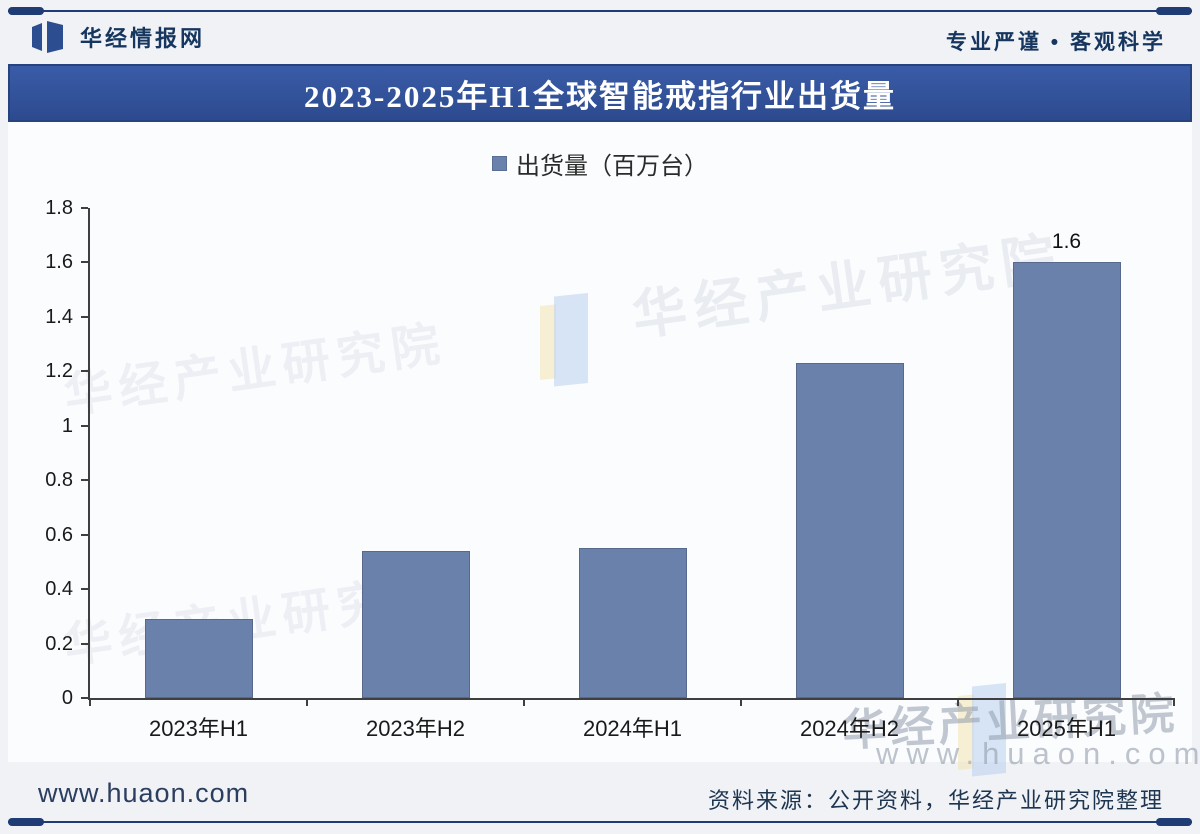 The image size is (1200, 834). Describe the element at coordinates (600, 11) in the screenshot. I see `top-rule-line` at that location.